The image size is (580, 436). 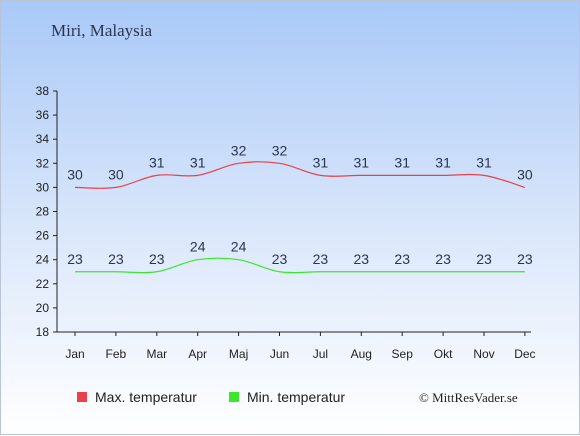 What do you see at coordinates (43, 115) in the screenshot?
I see `y-tick-label: 36` at bounding box center [43, 115].